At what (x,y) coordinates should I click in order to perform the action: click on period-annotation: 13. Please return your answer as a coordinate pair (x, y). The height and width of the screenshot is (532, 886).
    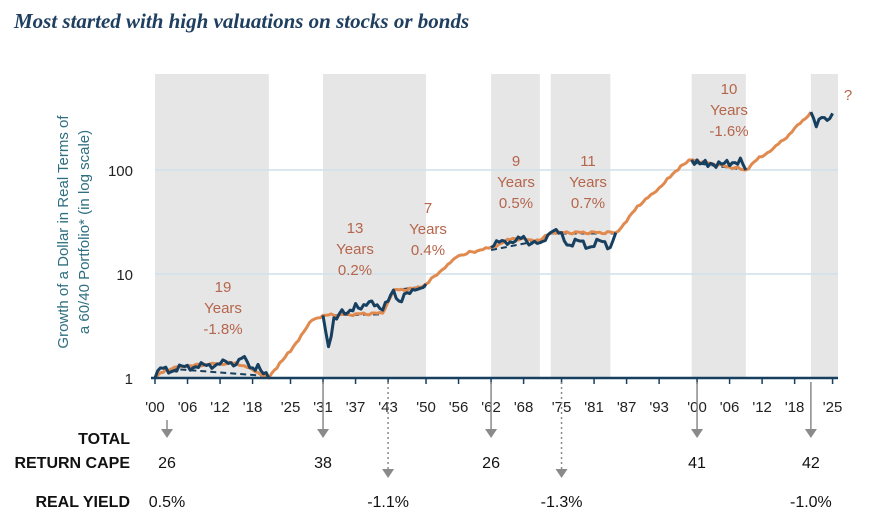
    Looking at the image, I should click on (355, 228).